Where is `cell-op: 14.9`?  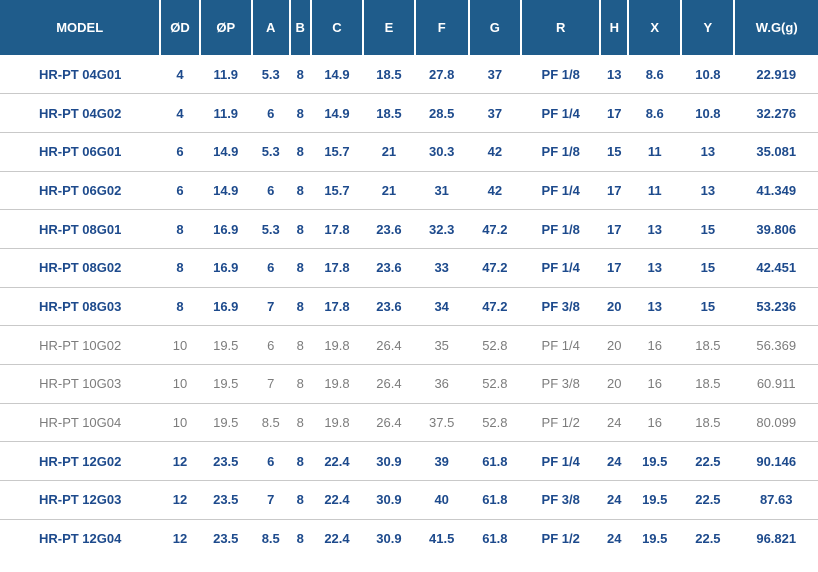
cell-op: 14.9 is located at coordinates (225, 152).